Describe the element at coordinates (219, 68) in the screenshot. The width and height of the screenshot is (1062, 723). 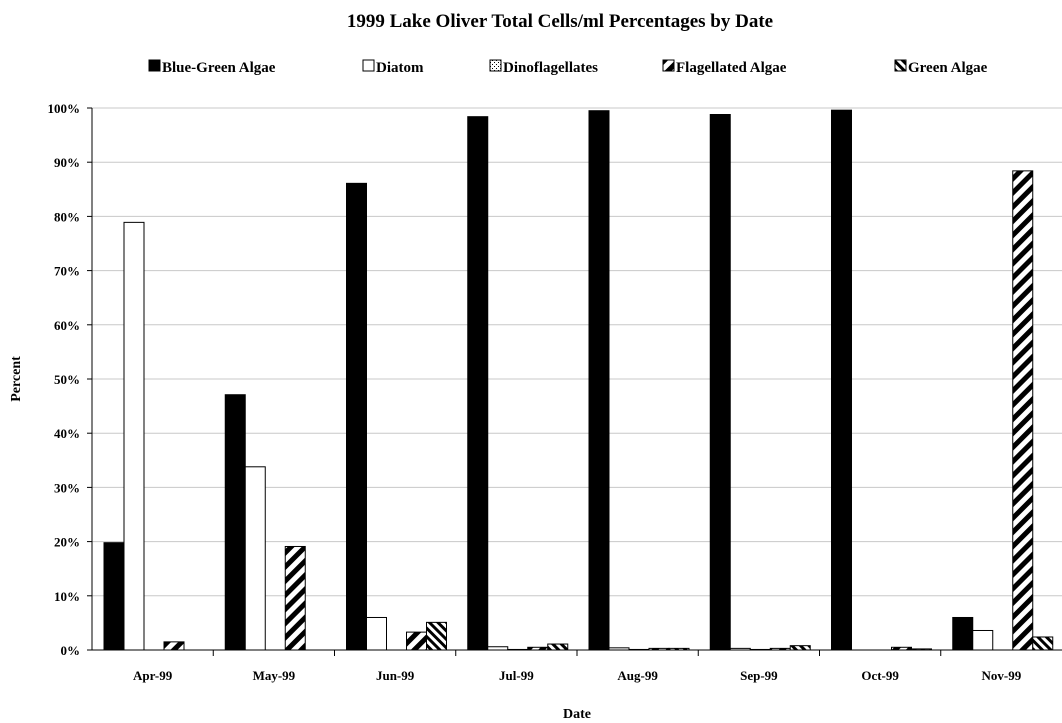
I see `legend-label-blue-green-algae: Blue-Green Algae` at that location.